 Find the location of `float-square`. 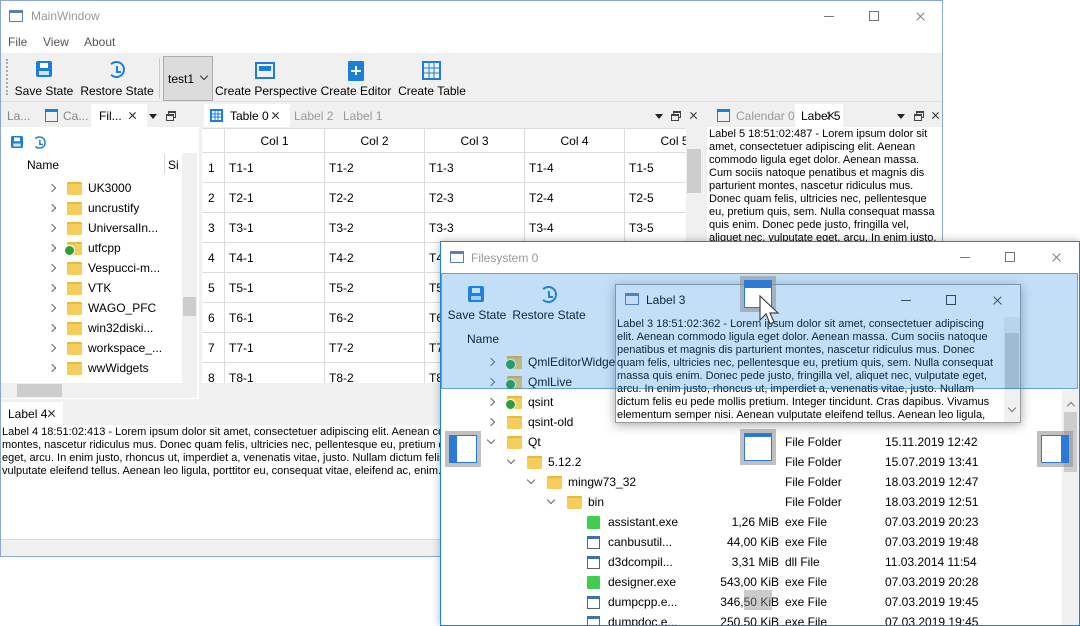

float-square is located at coordinates (170, 117).